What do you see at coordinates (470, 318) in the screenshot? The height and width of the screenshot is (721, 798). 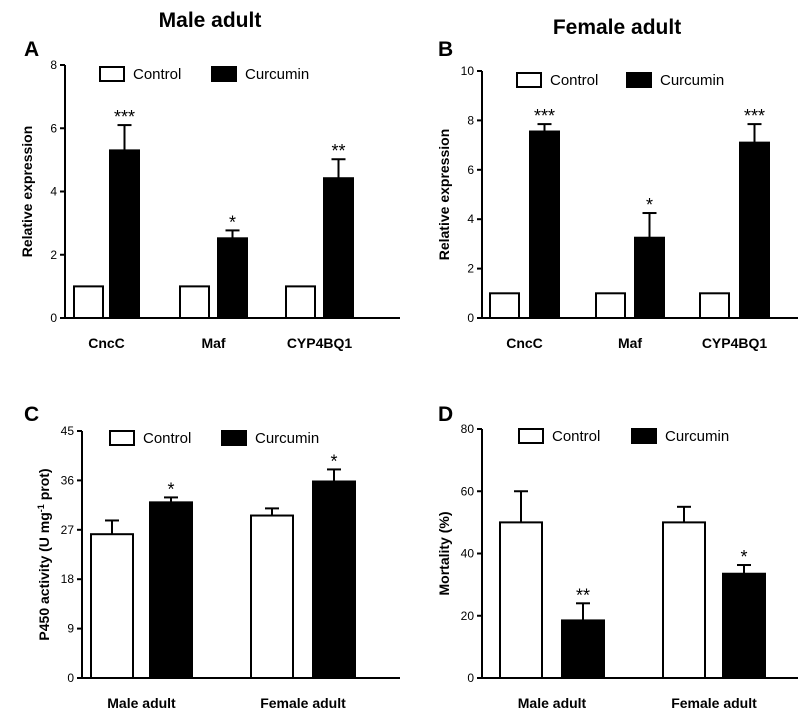 I see `panel-b-y-tick-label: 0` at bounding box center [470, 318].